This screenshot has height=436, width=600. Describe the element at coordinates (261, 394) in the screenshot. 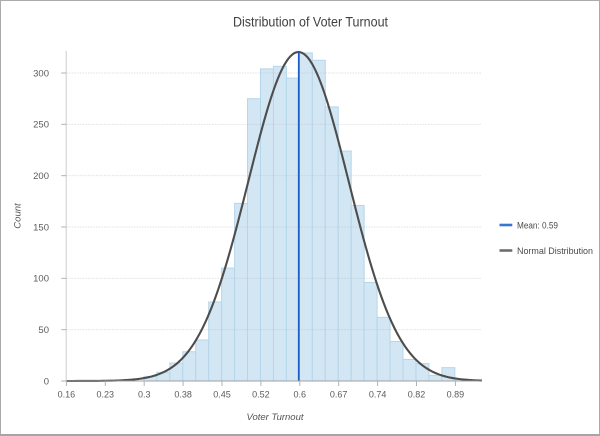

I see `svg-text: 0.52` at that location.